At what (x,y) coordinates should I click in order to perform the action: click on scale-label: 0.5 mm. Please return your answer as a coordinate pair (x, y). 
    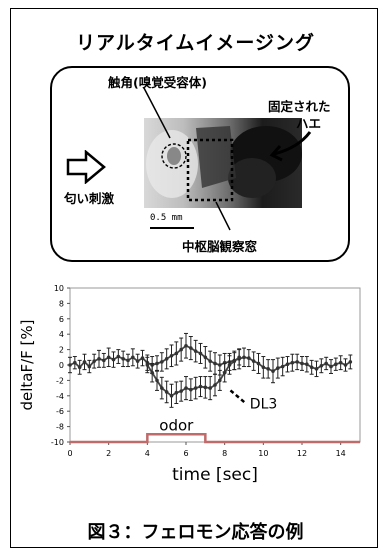
    Looking at the image, I should click on (166, 218).